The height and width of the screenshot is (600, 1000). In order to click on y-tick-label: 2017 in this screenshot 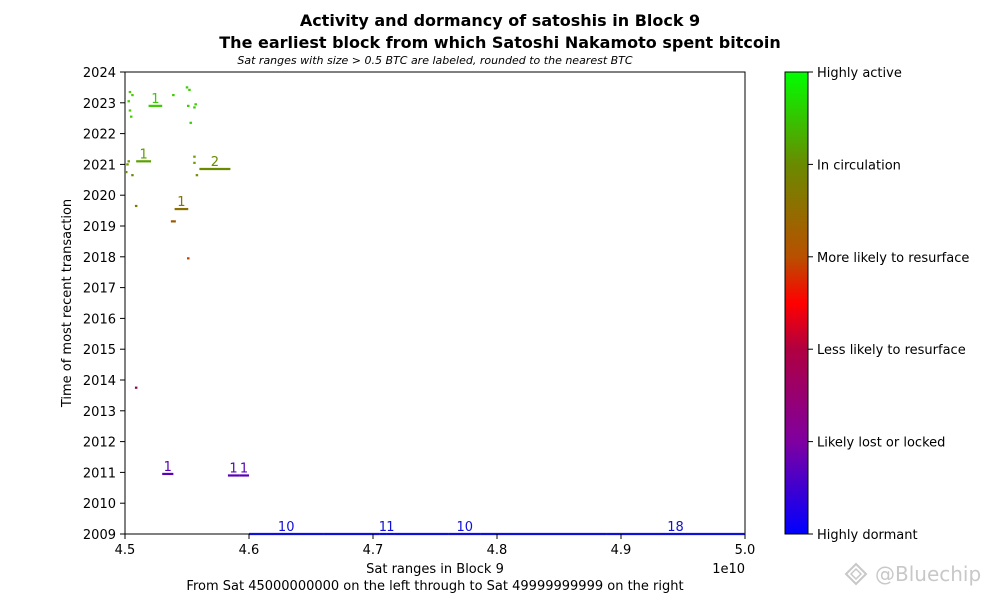, I will do `click(99, 289)`.